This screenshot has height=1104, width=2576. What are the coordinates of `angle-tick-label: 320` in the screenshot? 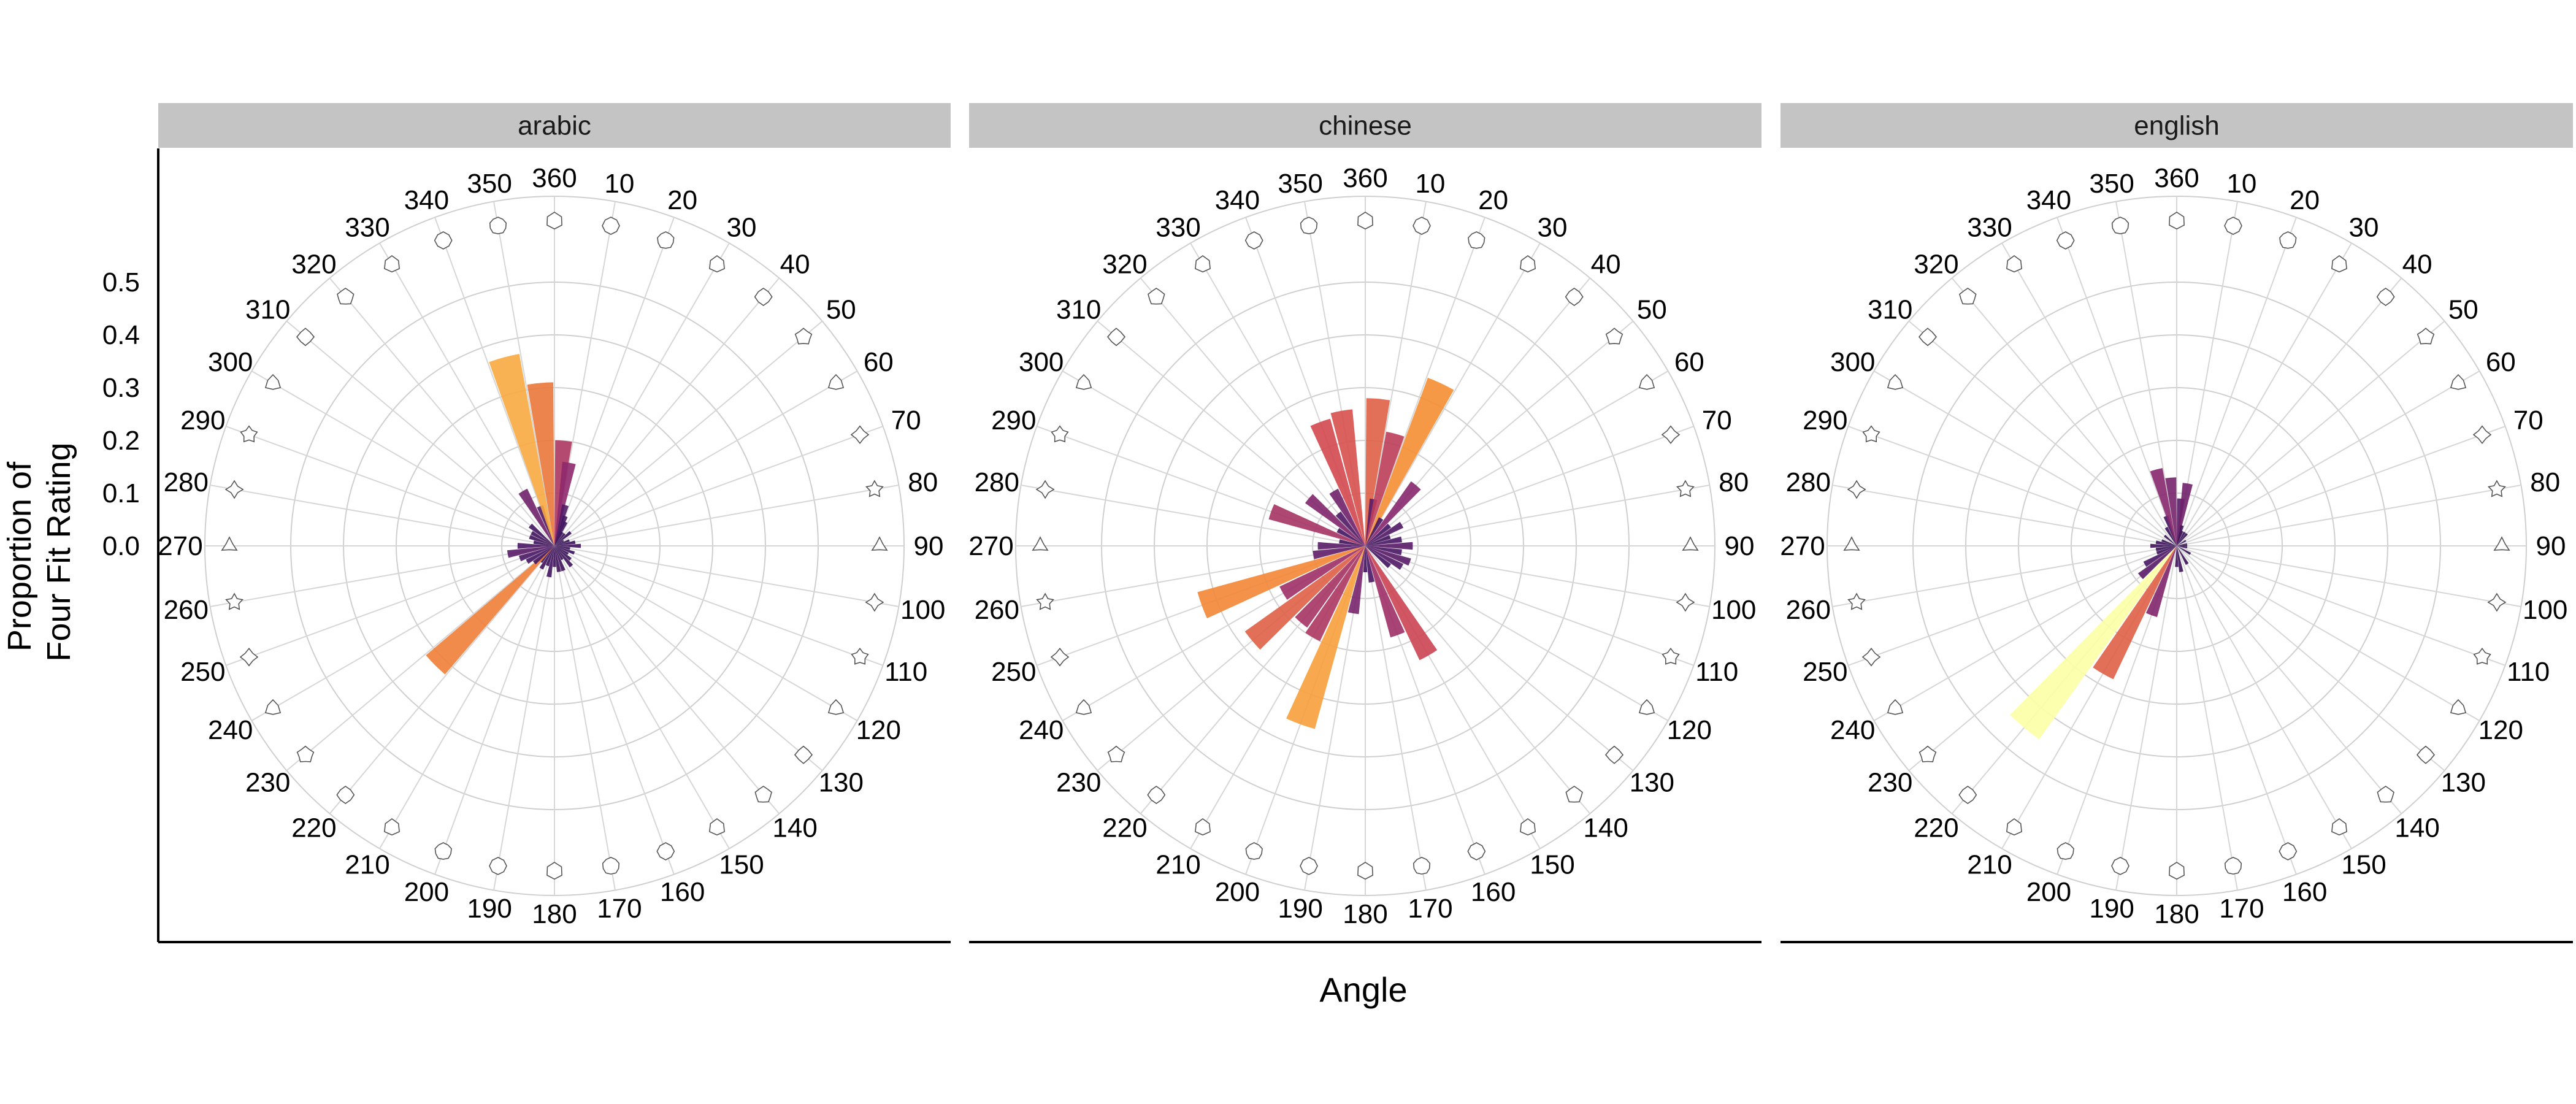 It's located at (1936, 264).